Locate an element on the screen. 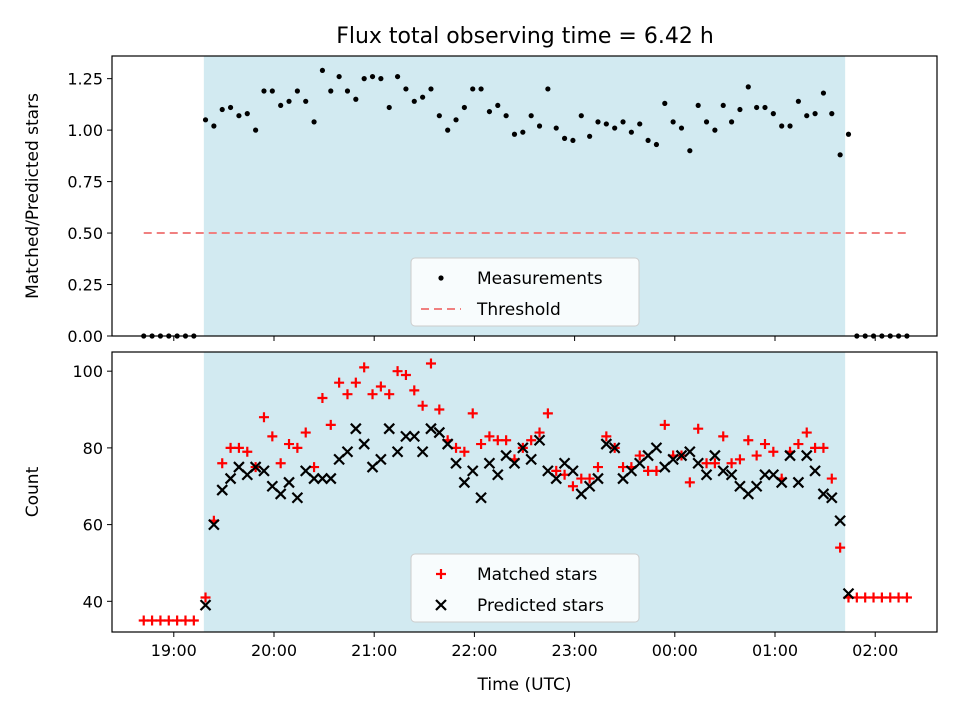 The image size is (960, 724). legend-entry-label: Matched stars is located at coordinates (537, 575).